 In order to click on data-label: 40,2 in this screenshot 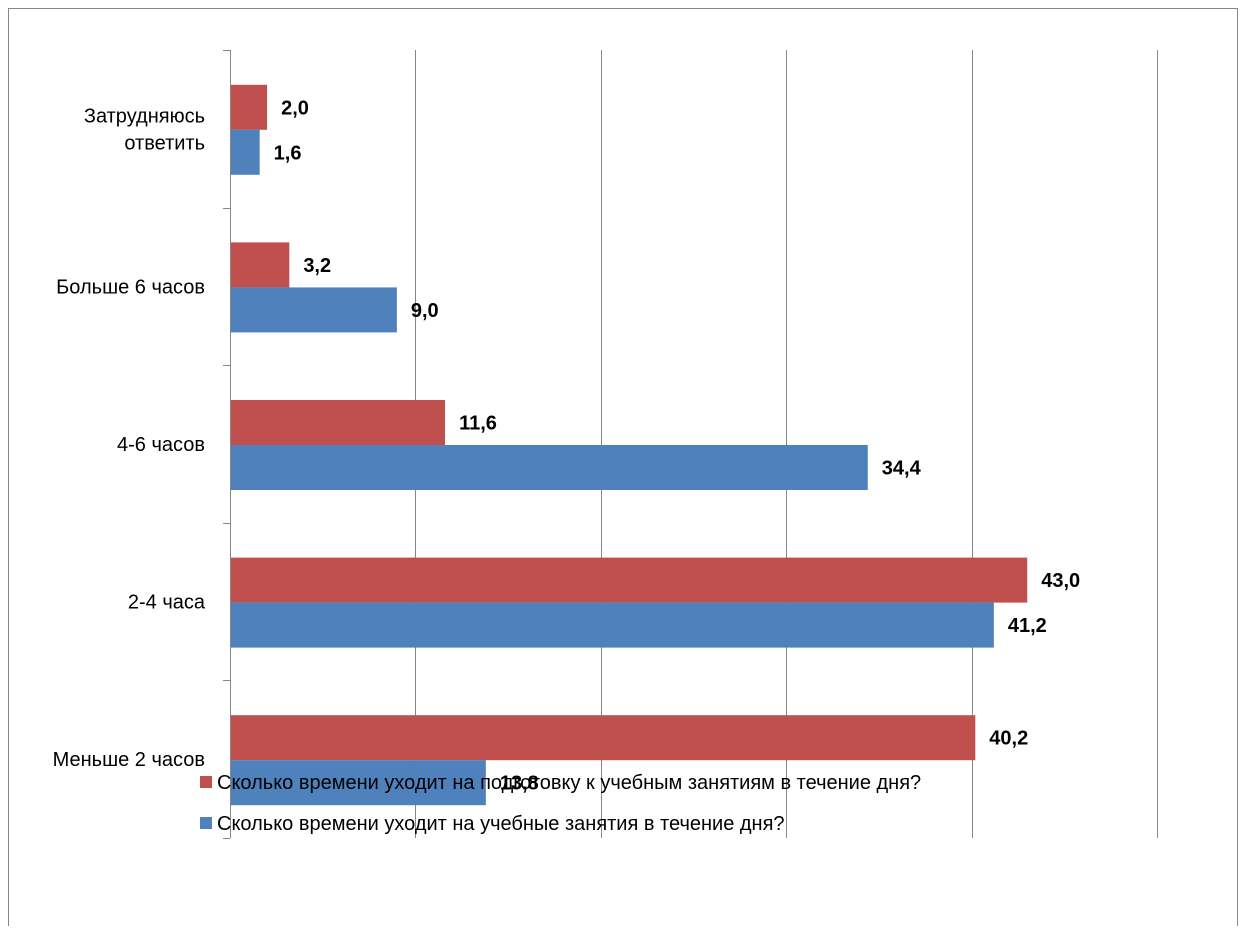, I will do `click(1008, 739)`.